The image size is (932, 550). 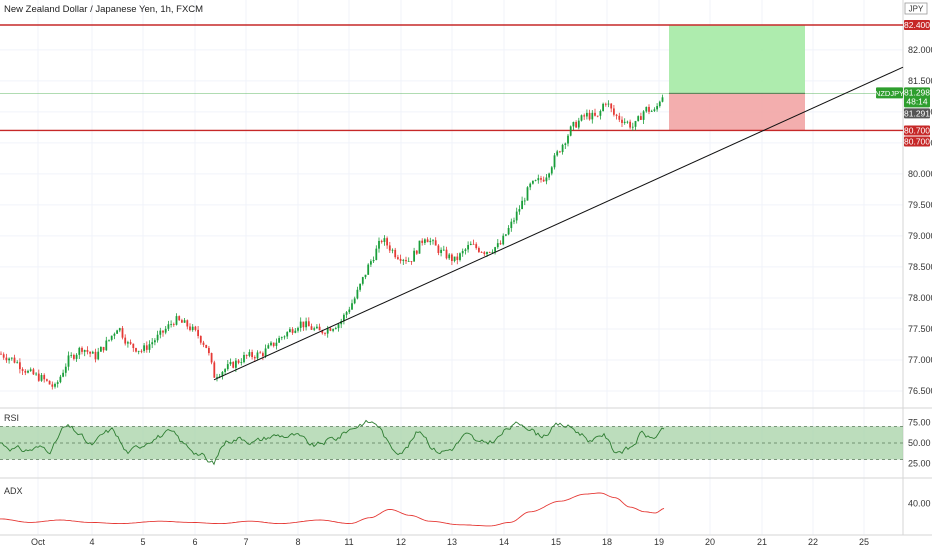 I want to click on price-tick-label: 78.000, so click(x=920, y=298).